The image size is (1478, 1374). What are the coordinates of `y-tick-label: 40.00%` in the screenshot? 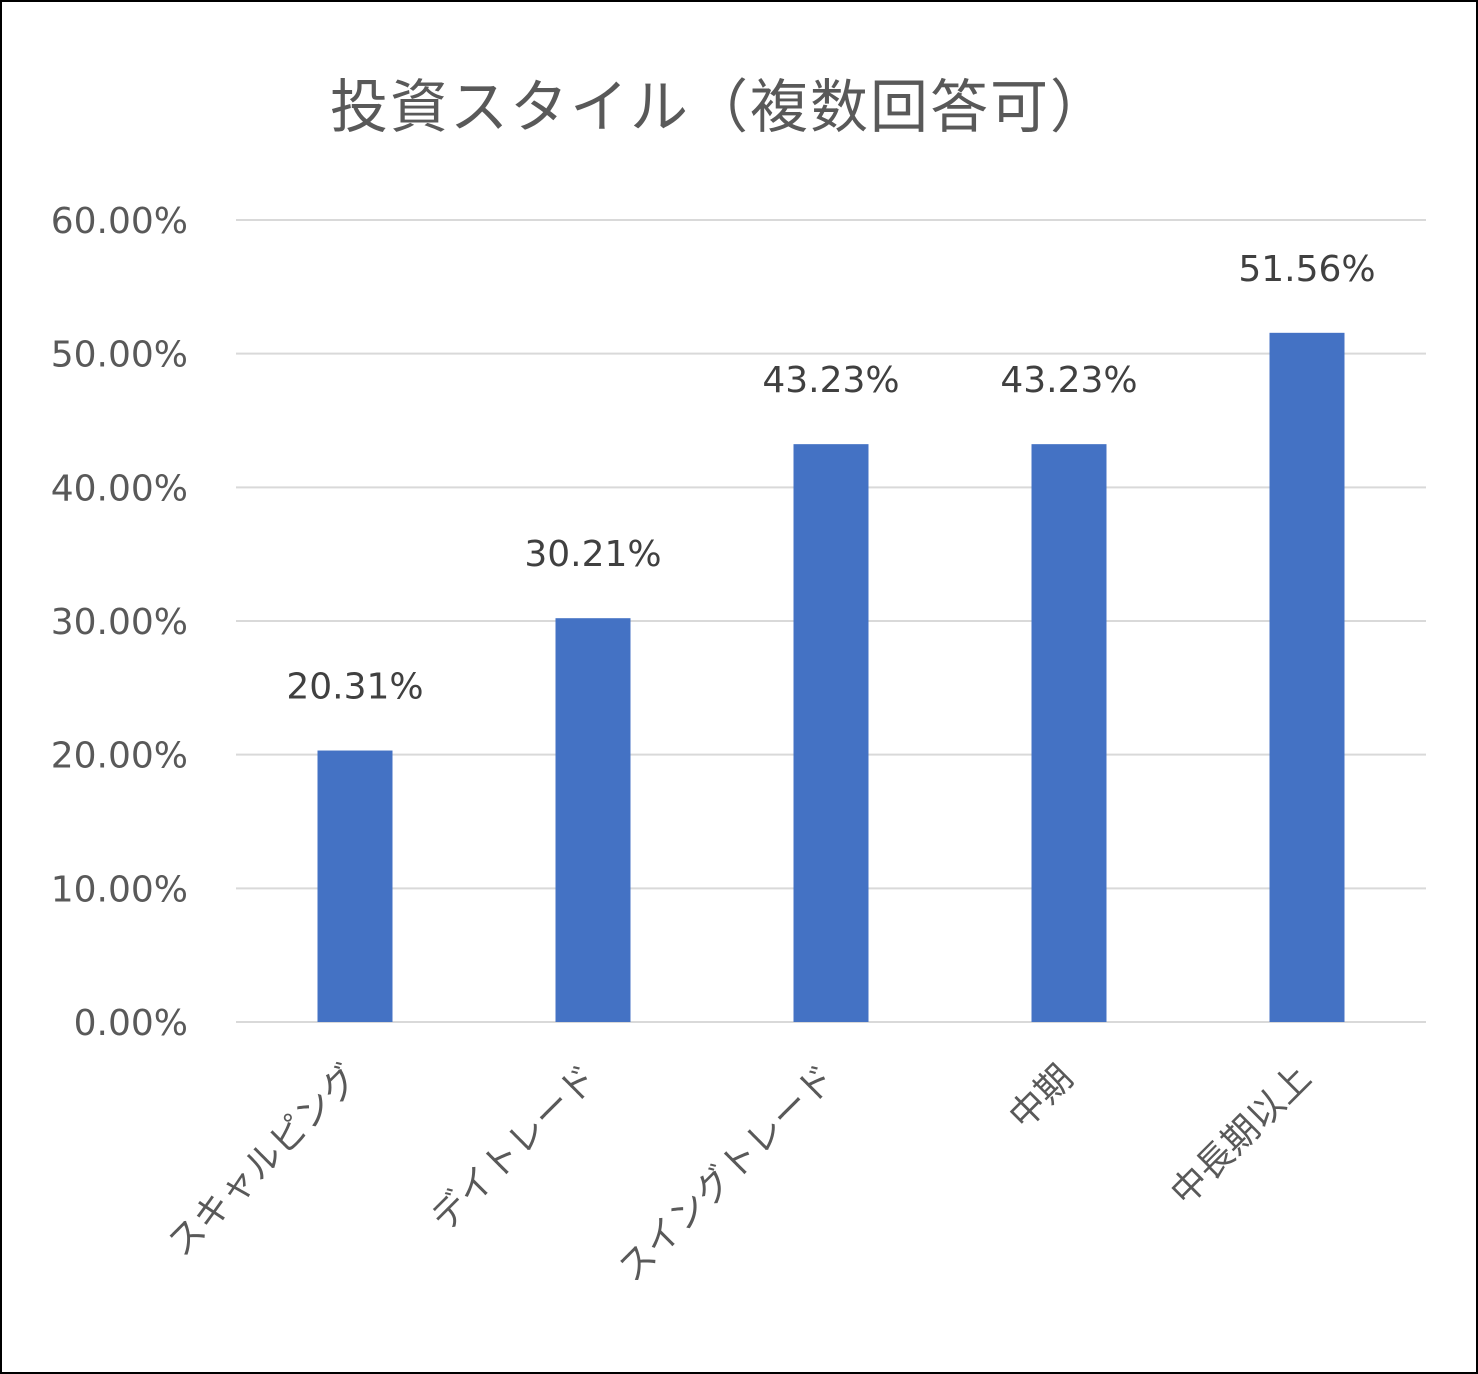 It's located at (119, 488).